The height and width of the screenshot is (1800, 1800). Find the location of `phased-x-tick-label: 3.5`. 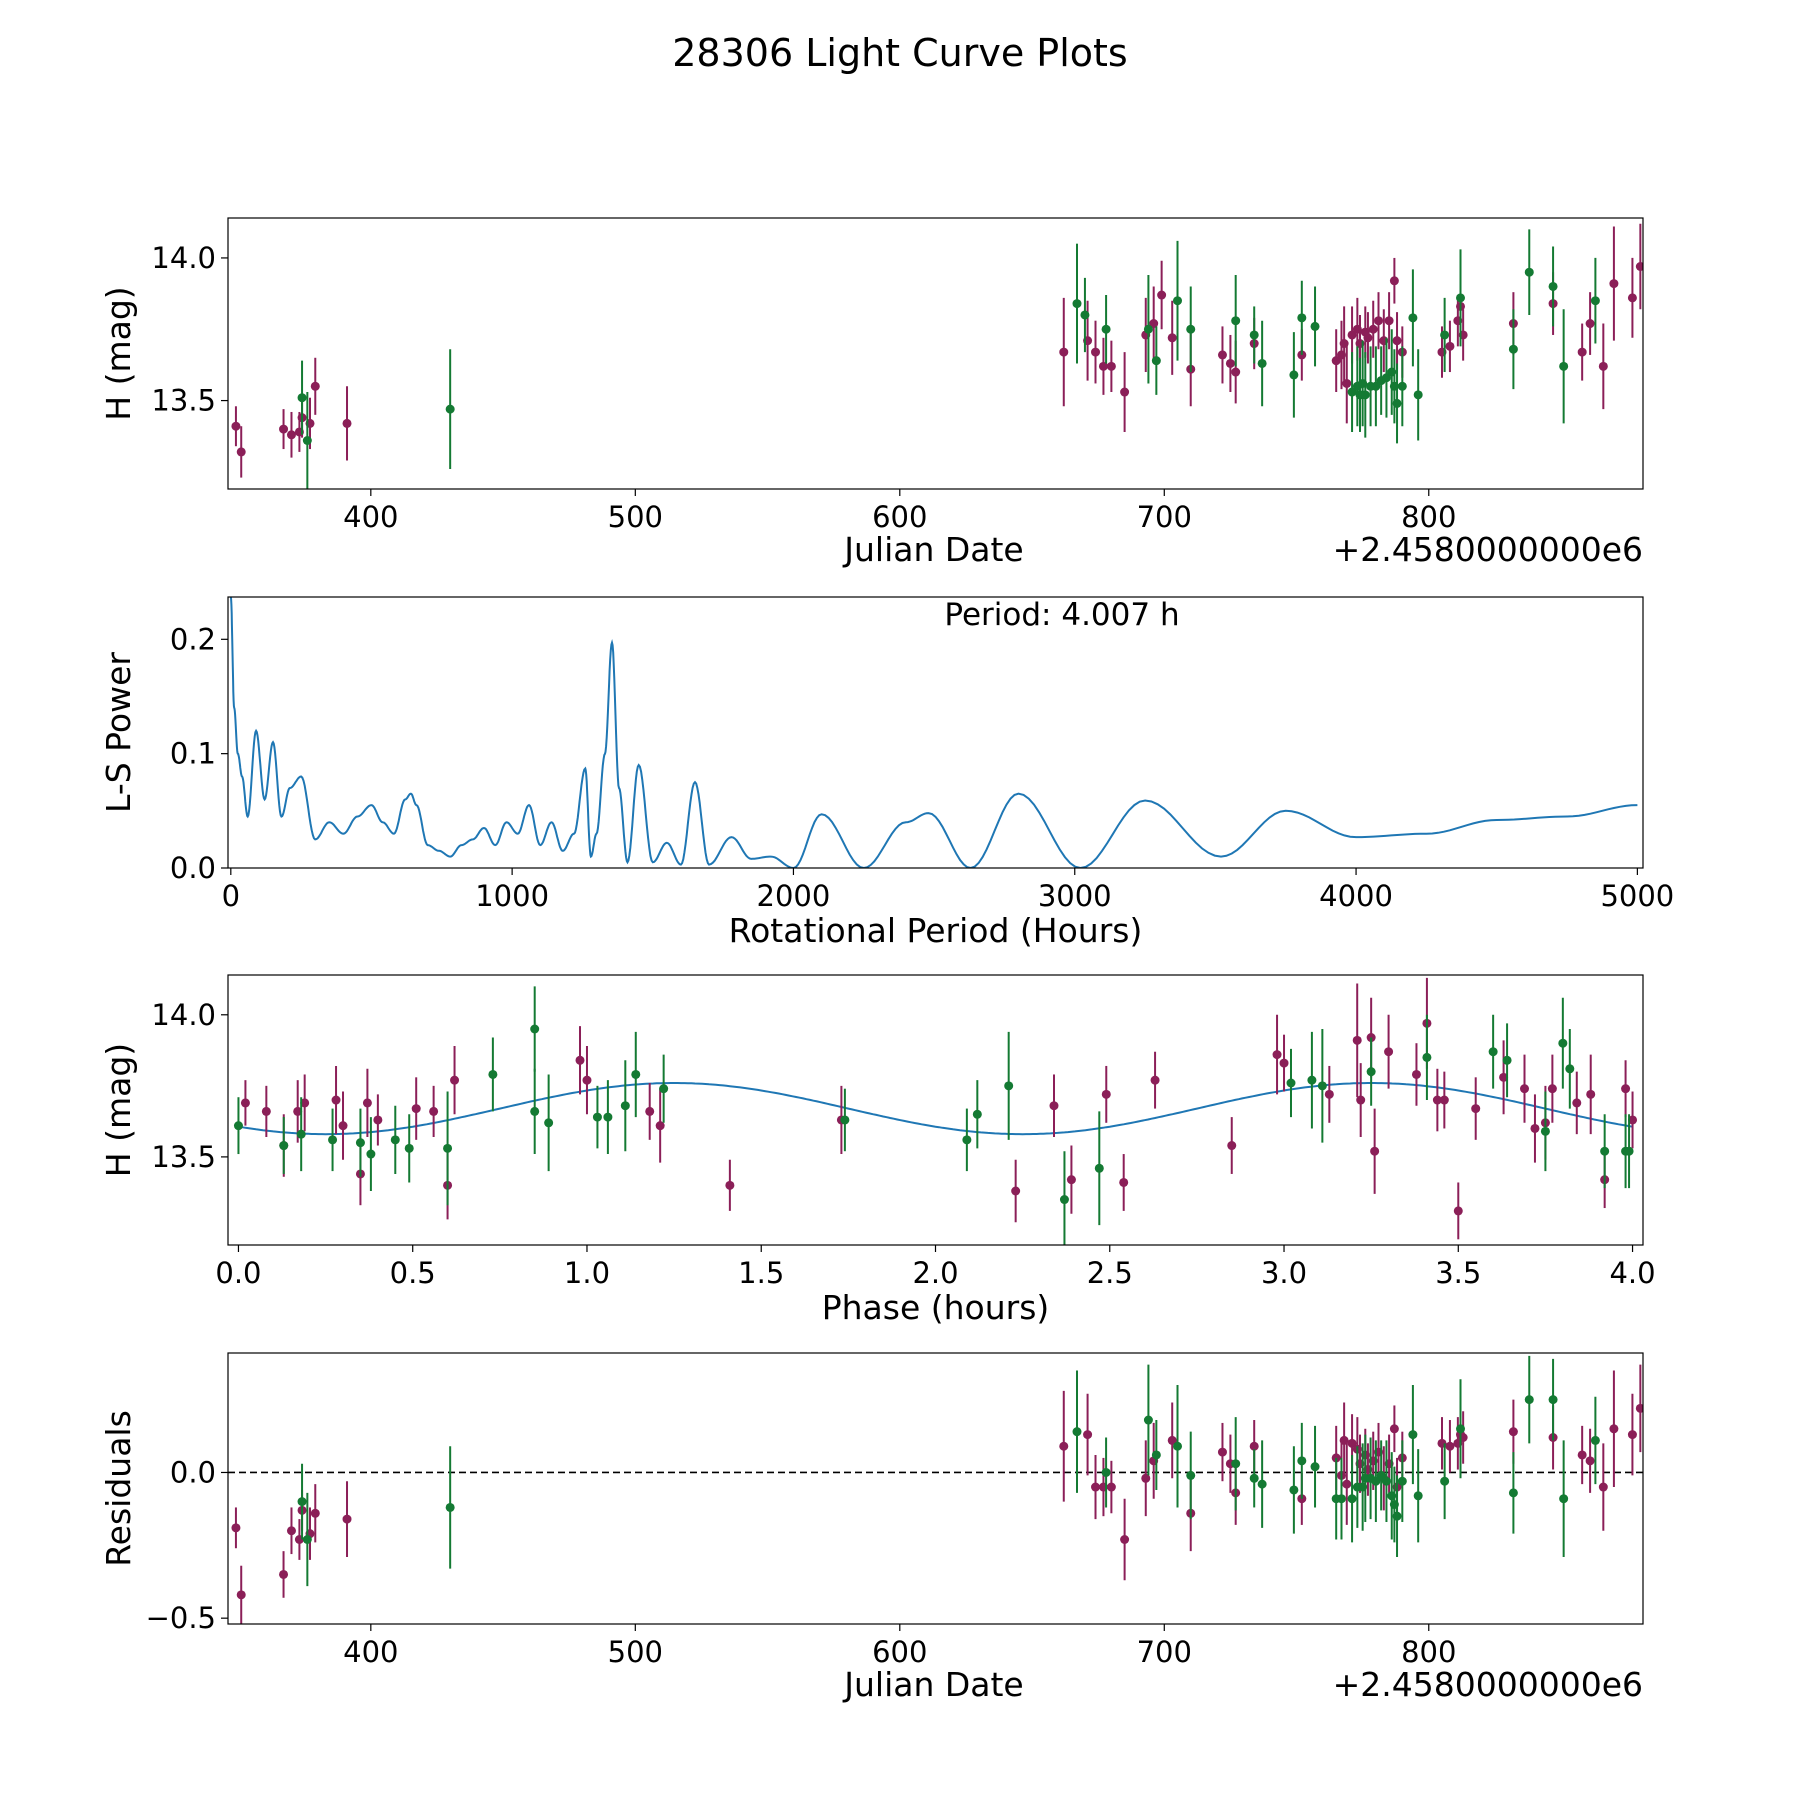

phased-x-tick-label: 3.5 is located at coordinates (1458, 1273).